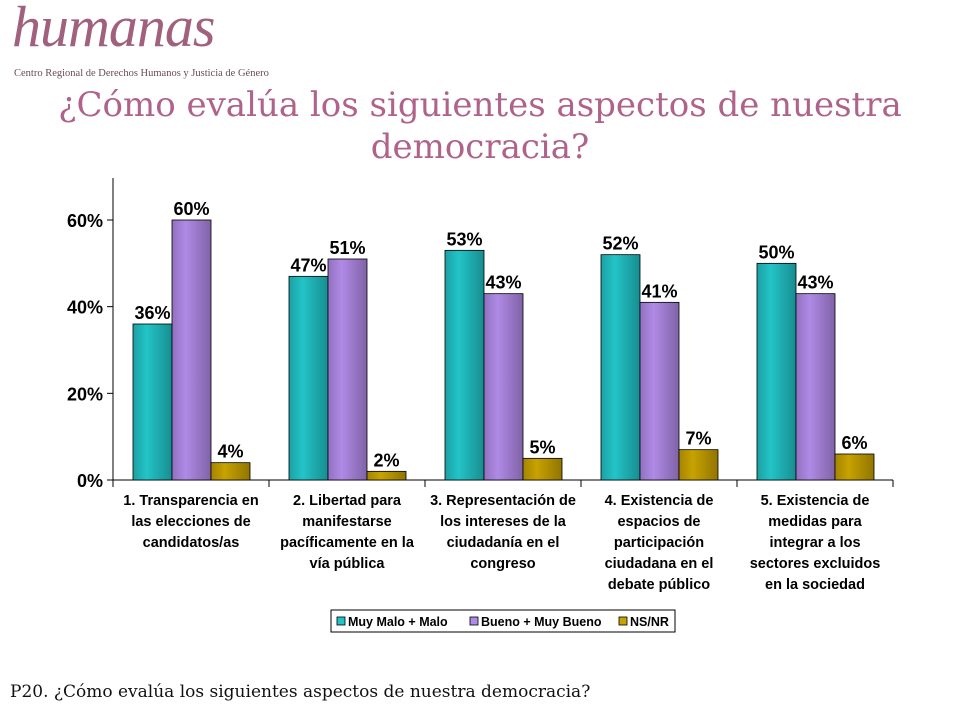 Image resolution: width=960 pixels, height=720 pixels. Describe the element at coordinates (85, 394) in the screenshot. I see `y-tick-label: 20%` at that location.